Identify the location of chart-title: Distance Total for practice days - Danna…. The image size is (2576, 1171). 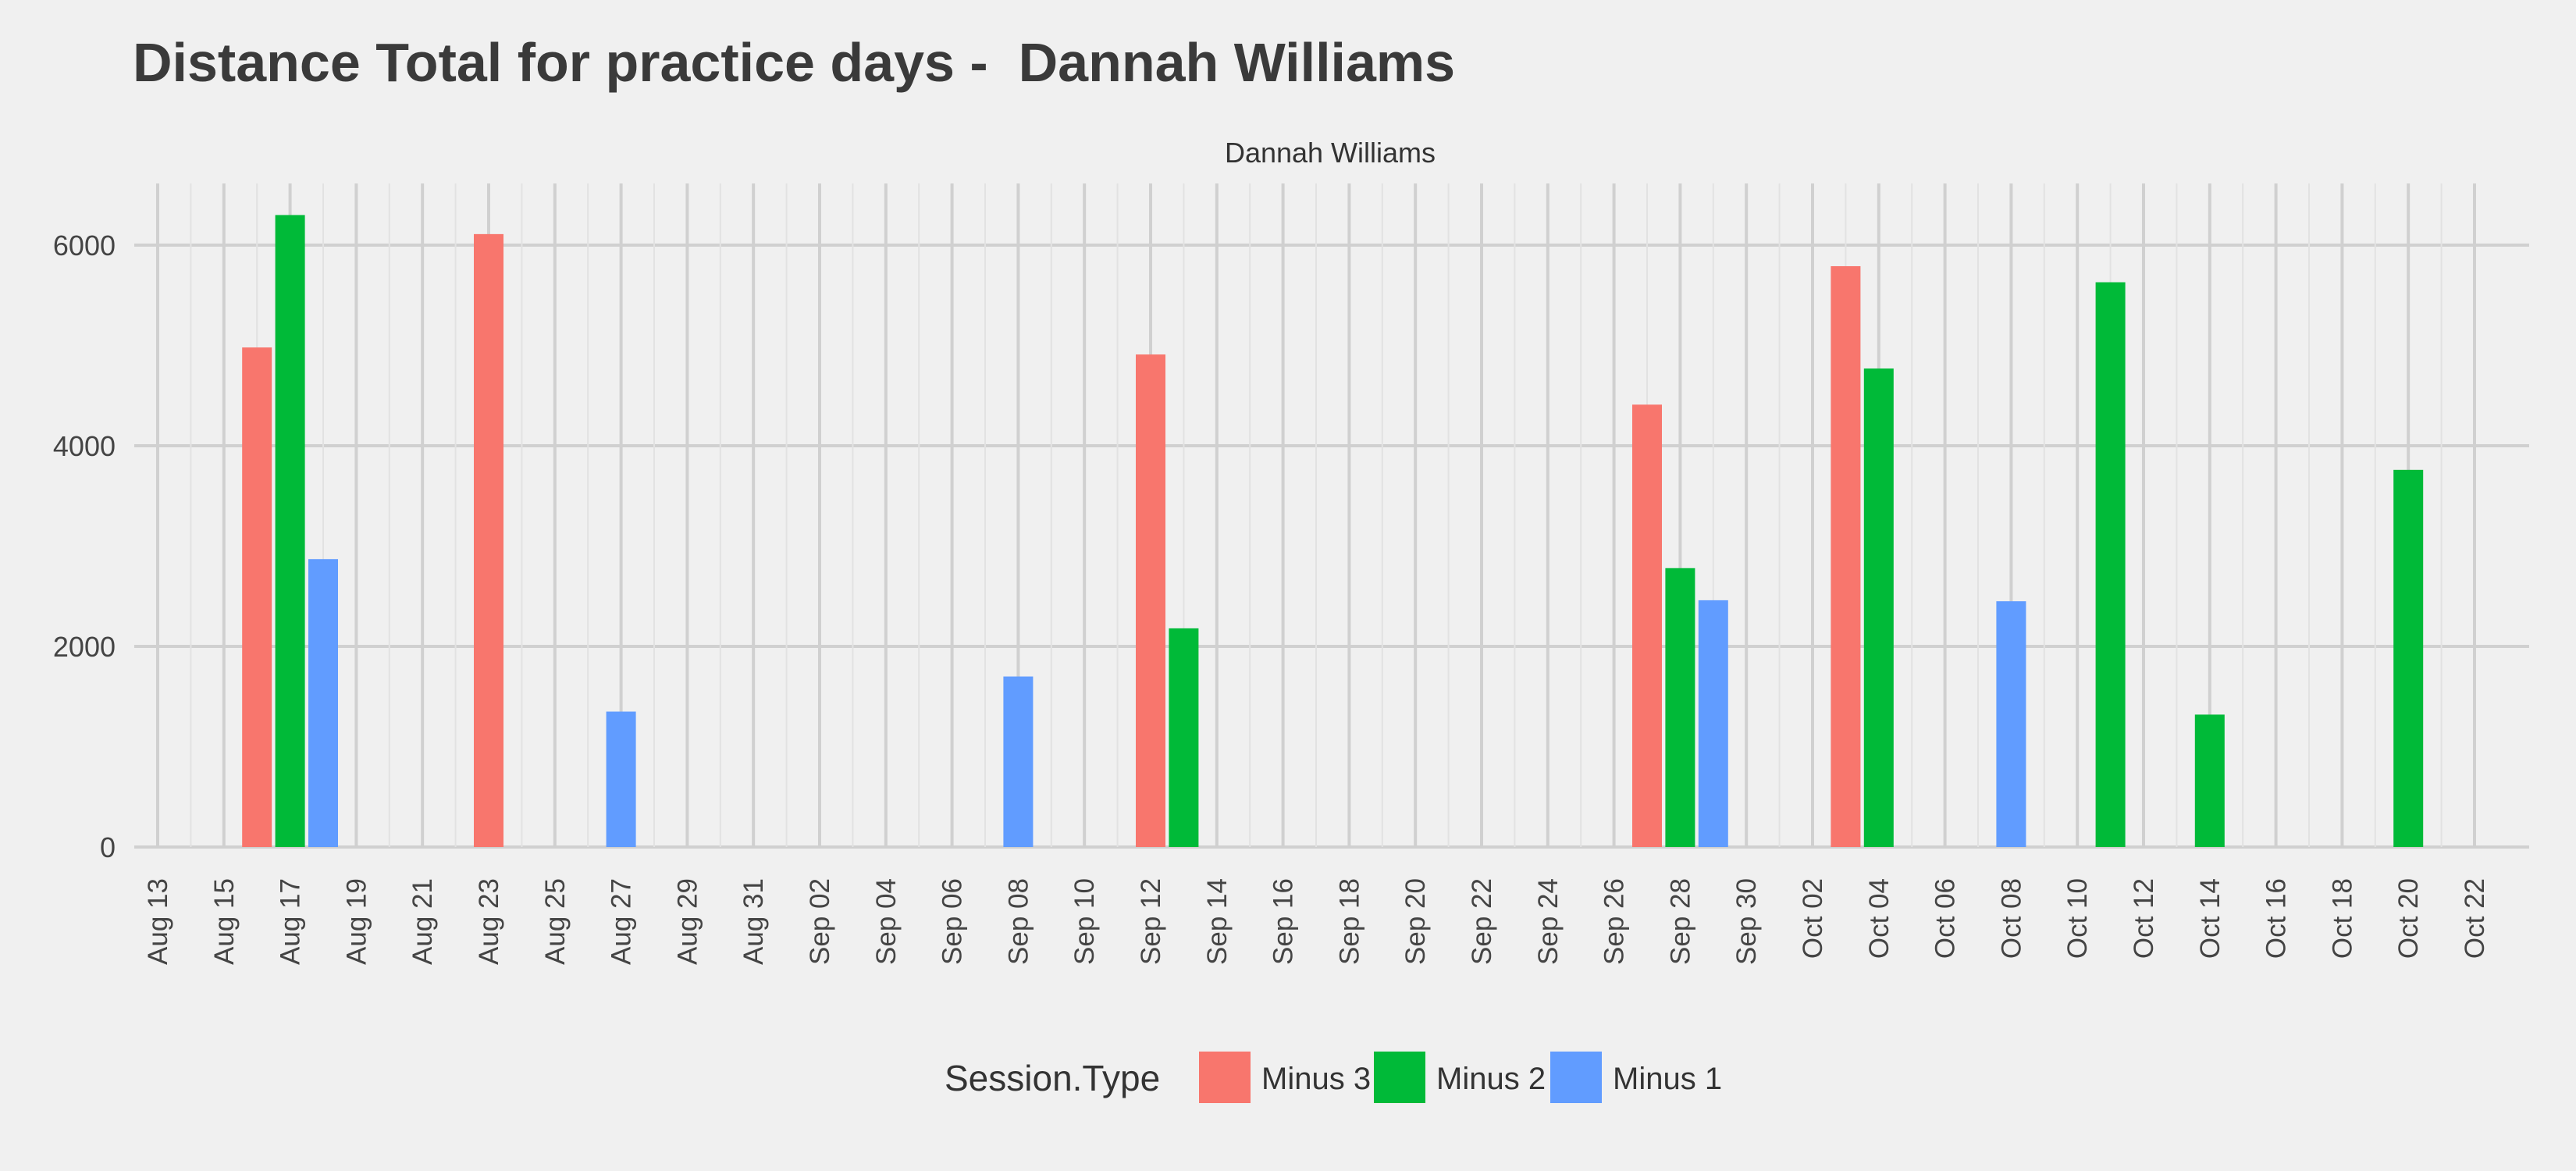
(794, 62).